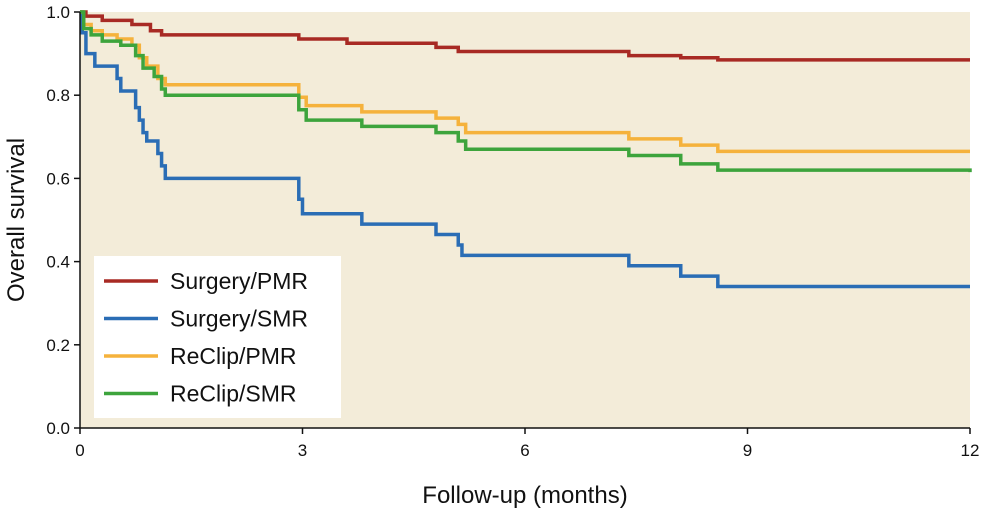 This screenshot has width=982, height=512. What do you see at coordinates (58, 428) in the screenshot?
I see `y-tick-label: 0.0` at bounding box center [58, 428].